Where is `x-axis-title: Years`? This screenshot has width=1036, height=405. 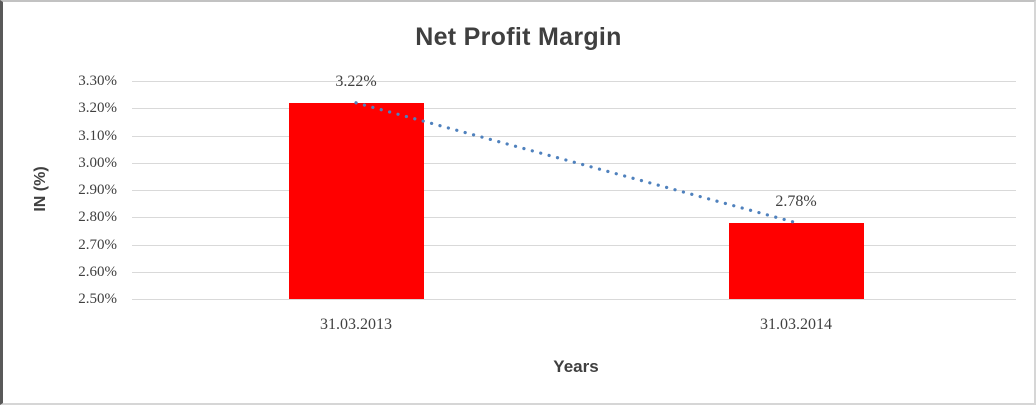
x-axis-title: Years is located at coordinates (576, 366).